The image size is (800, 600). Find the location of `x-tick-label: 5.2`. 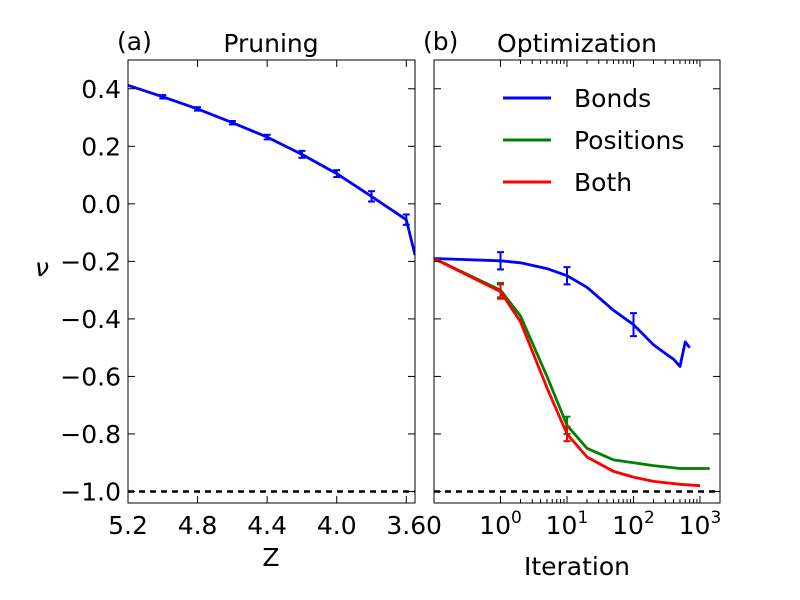

x-tick-label: 5.2 is located at coordinates (128, 525).